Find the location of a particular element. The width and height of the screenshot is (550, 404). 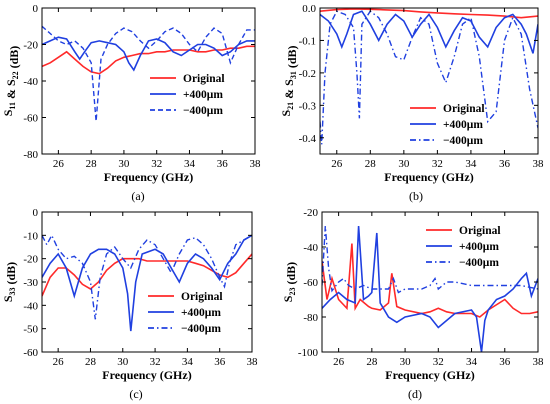

y-tick-label: -0.3 is located at coordinates (308, 106).